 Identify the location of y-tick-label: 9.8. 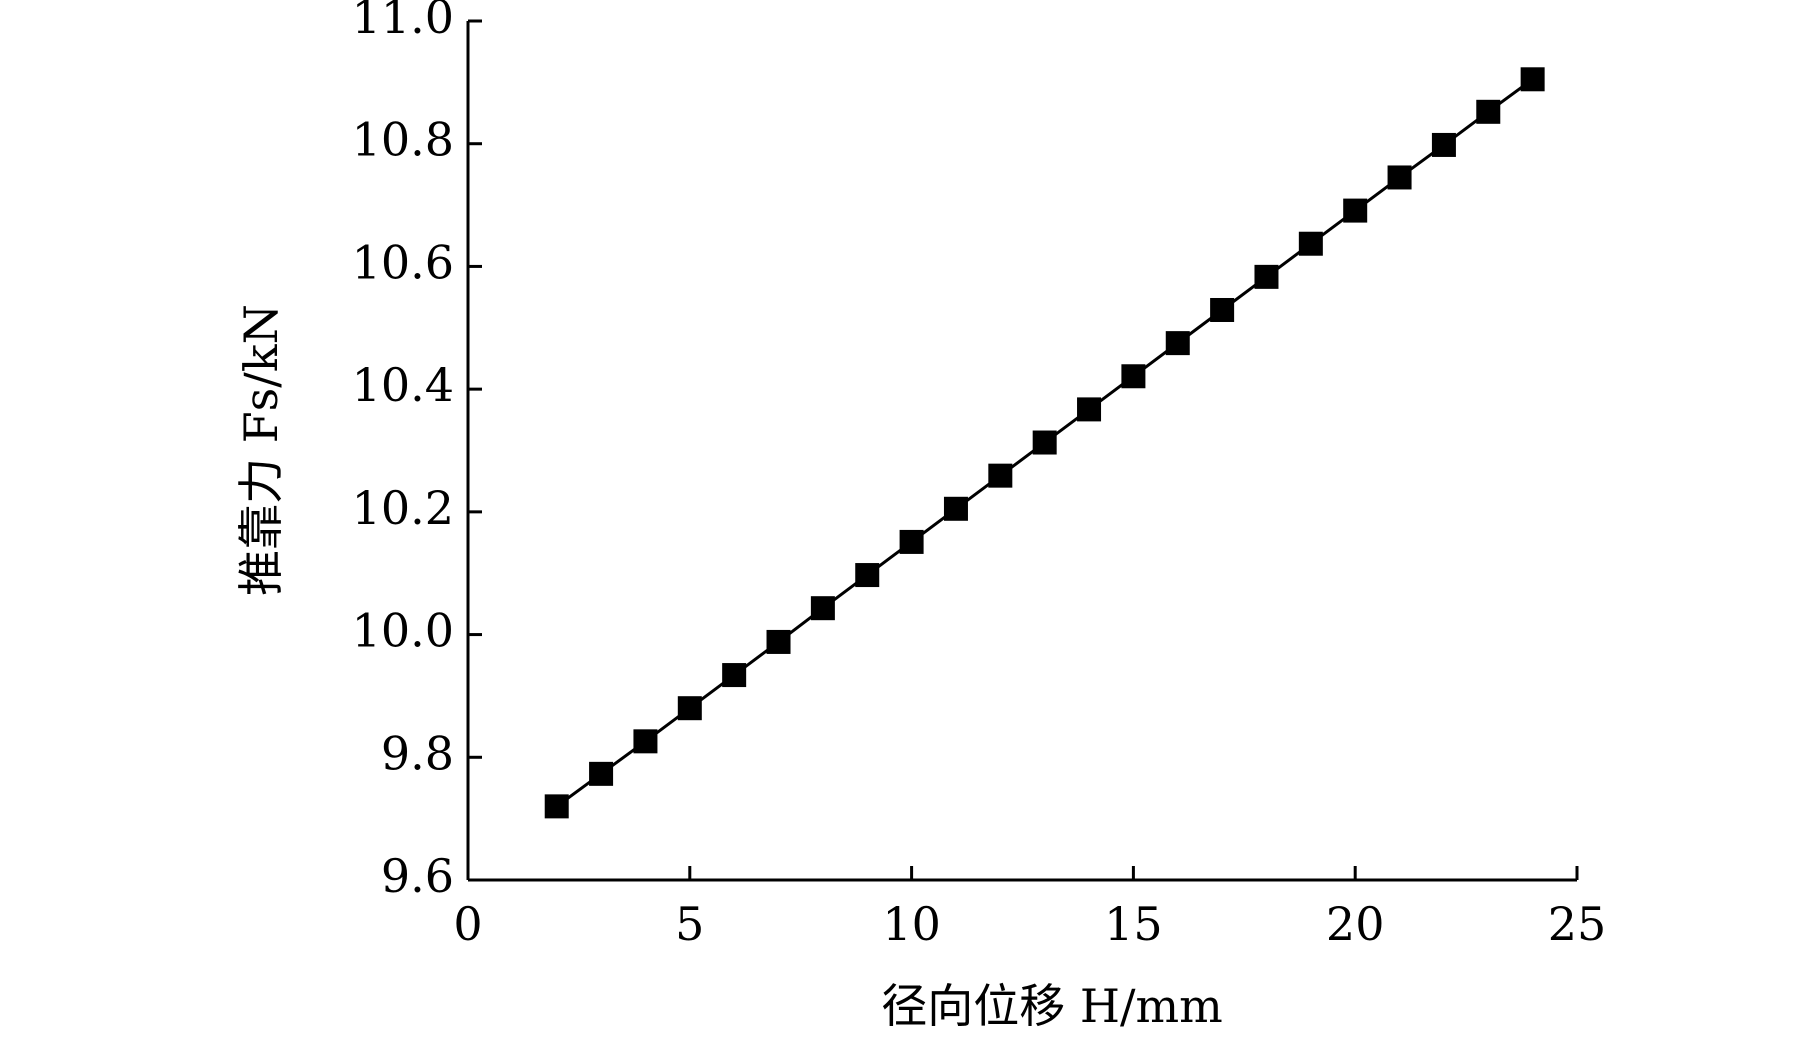
(417, 753).